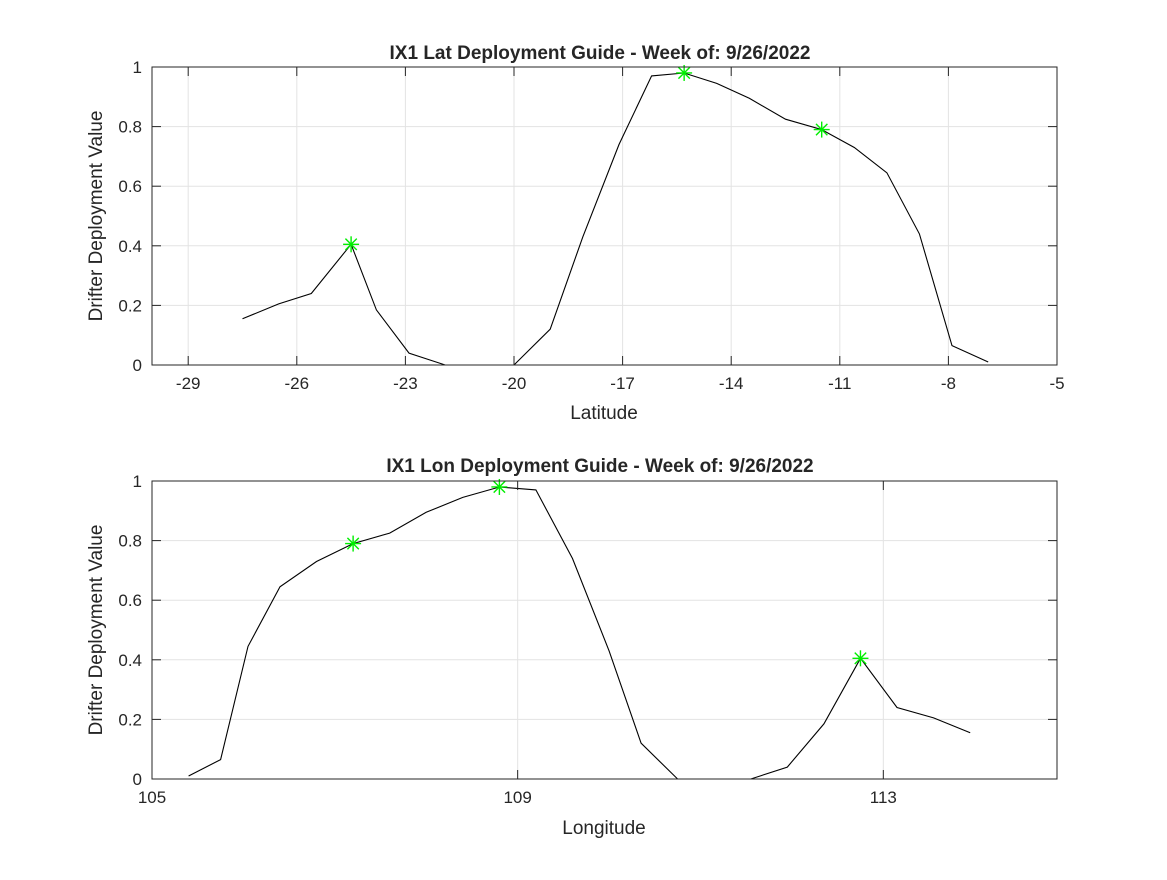  Describe the element at coordinates (604, 413) in the screenshot. I see `x-axis-label: Latitude` at that location.